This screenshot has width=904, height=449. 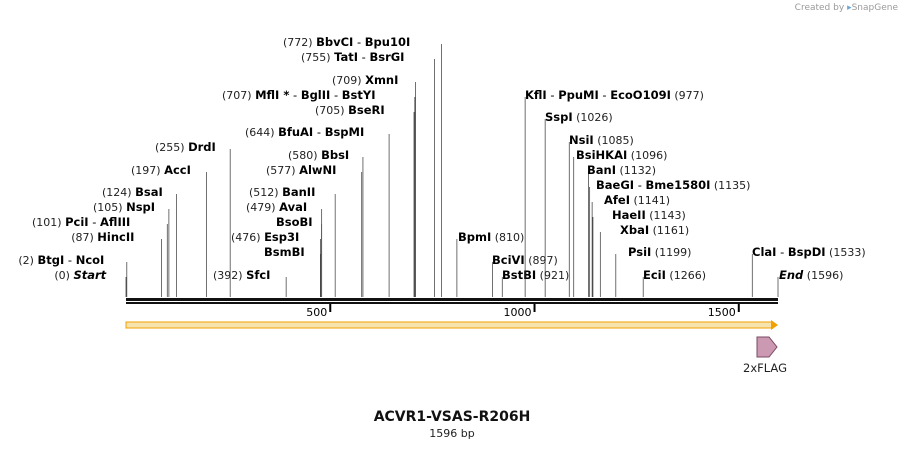 I want to click on enzyme-name: BspDI, so click(x=807, y=252).